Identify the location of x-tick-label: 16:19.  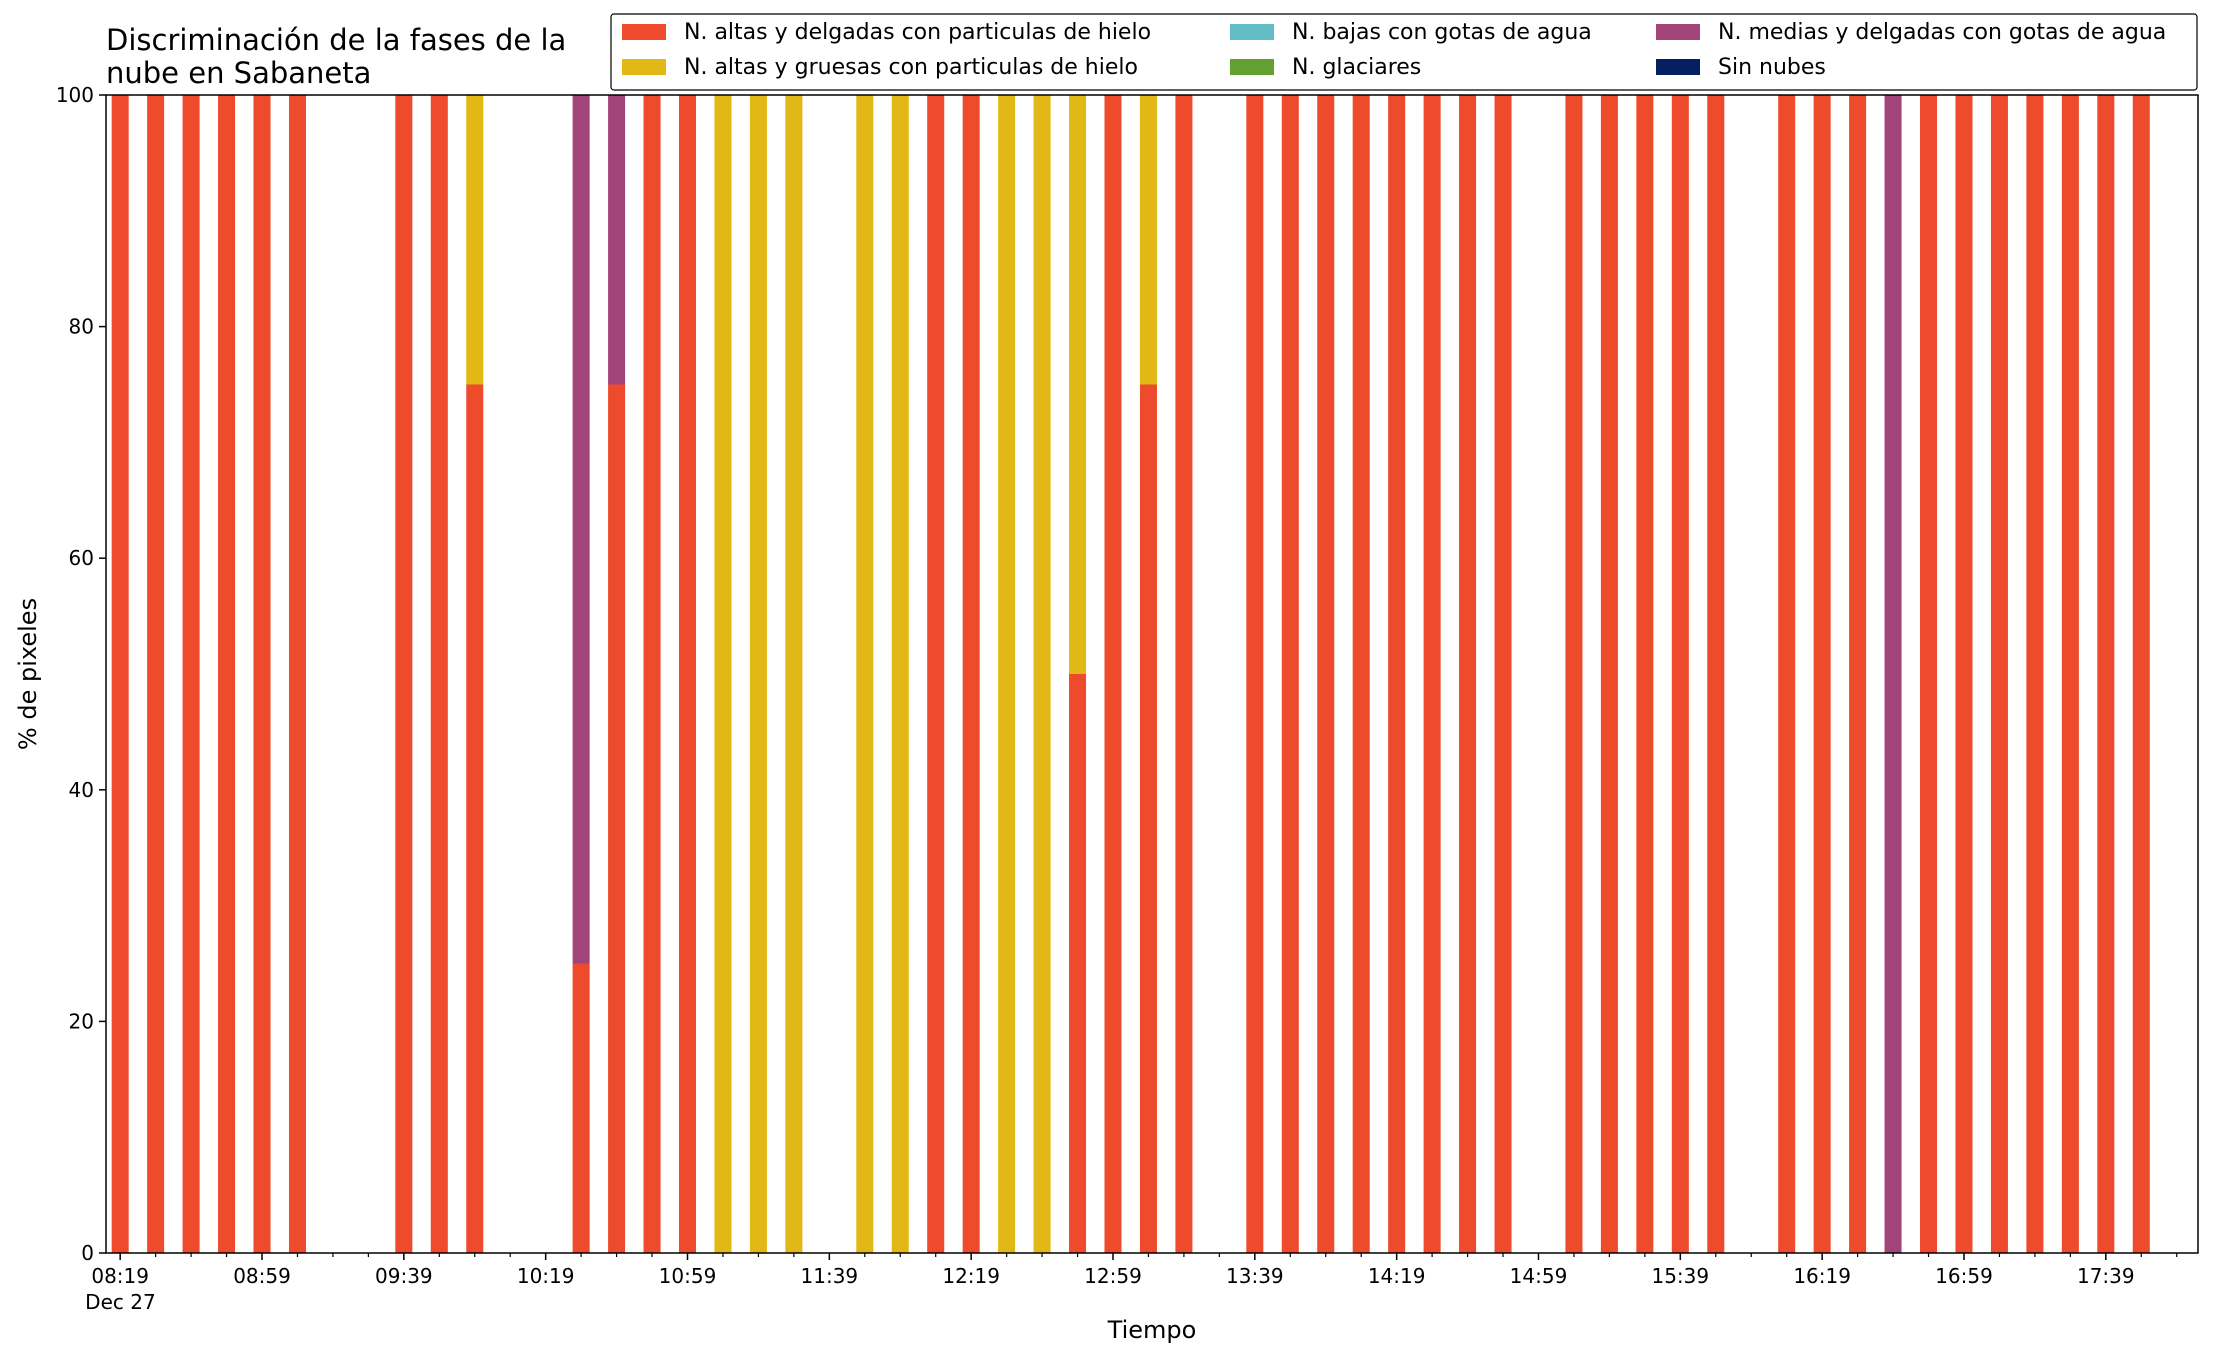
(1822, 1276).